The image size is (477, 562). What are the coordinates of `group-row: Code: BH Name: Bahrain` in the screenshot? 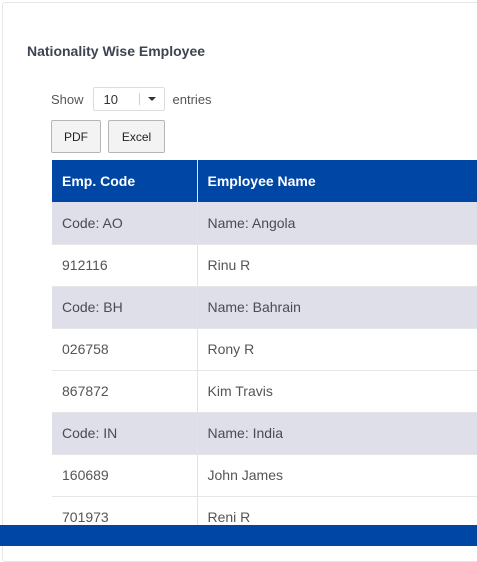 It's located at (264, 307).